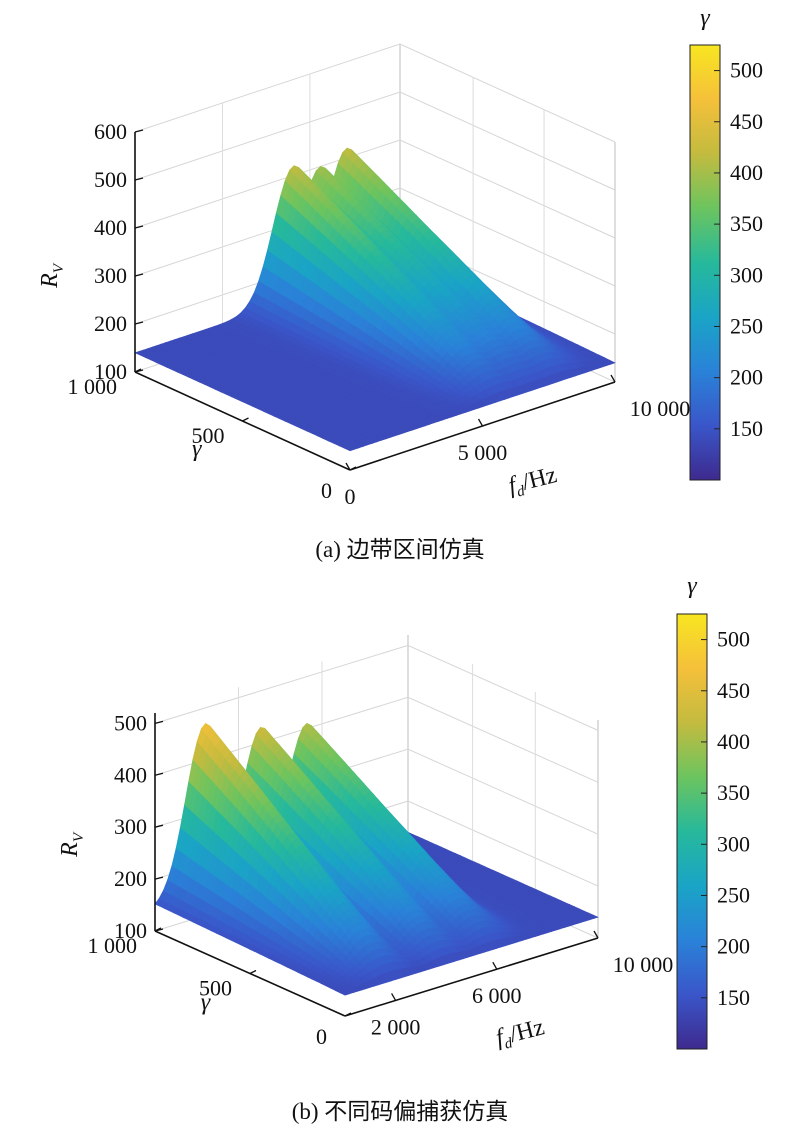  Describe the element at coordinates (400, 549) in the screenshot. I see `caption-a: (a) 边带区间仿真` at that location.